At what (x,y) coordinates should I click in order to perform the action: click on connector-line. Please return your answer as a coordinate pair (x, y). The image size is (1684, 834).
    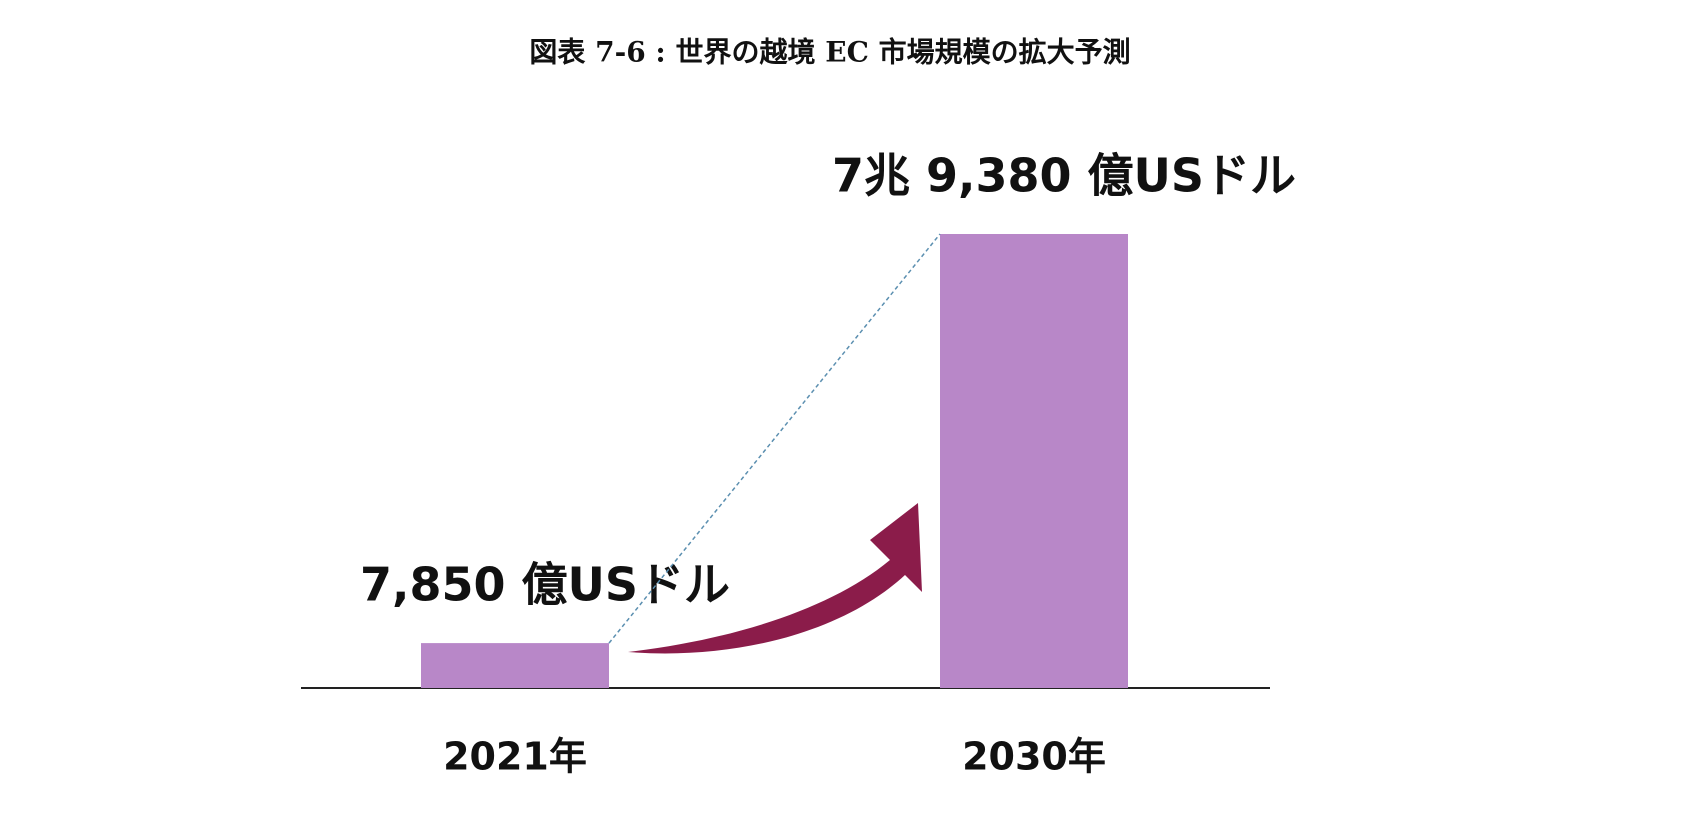
    Looking at the image, I should click on (774, 438).